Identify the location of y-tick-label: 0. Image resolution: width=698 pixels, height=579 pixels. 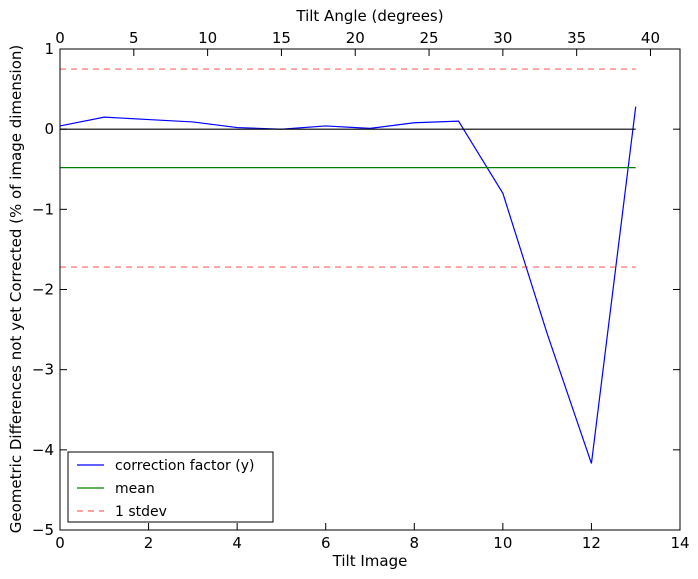
(49, 129).